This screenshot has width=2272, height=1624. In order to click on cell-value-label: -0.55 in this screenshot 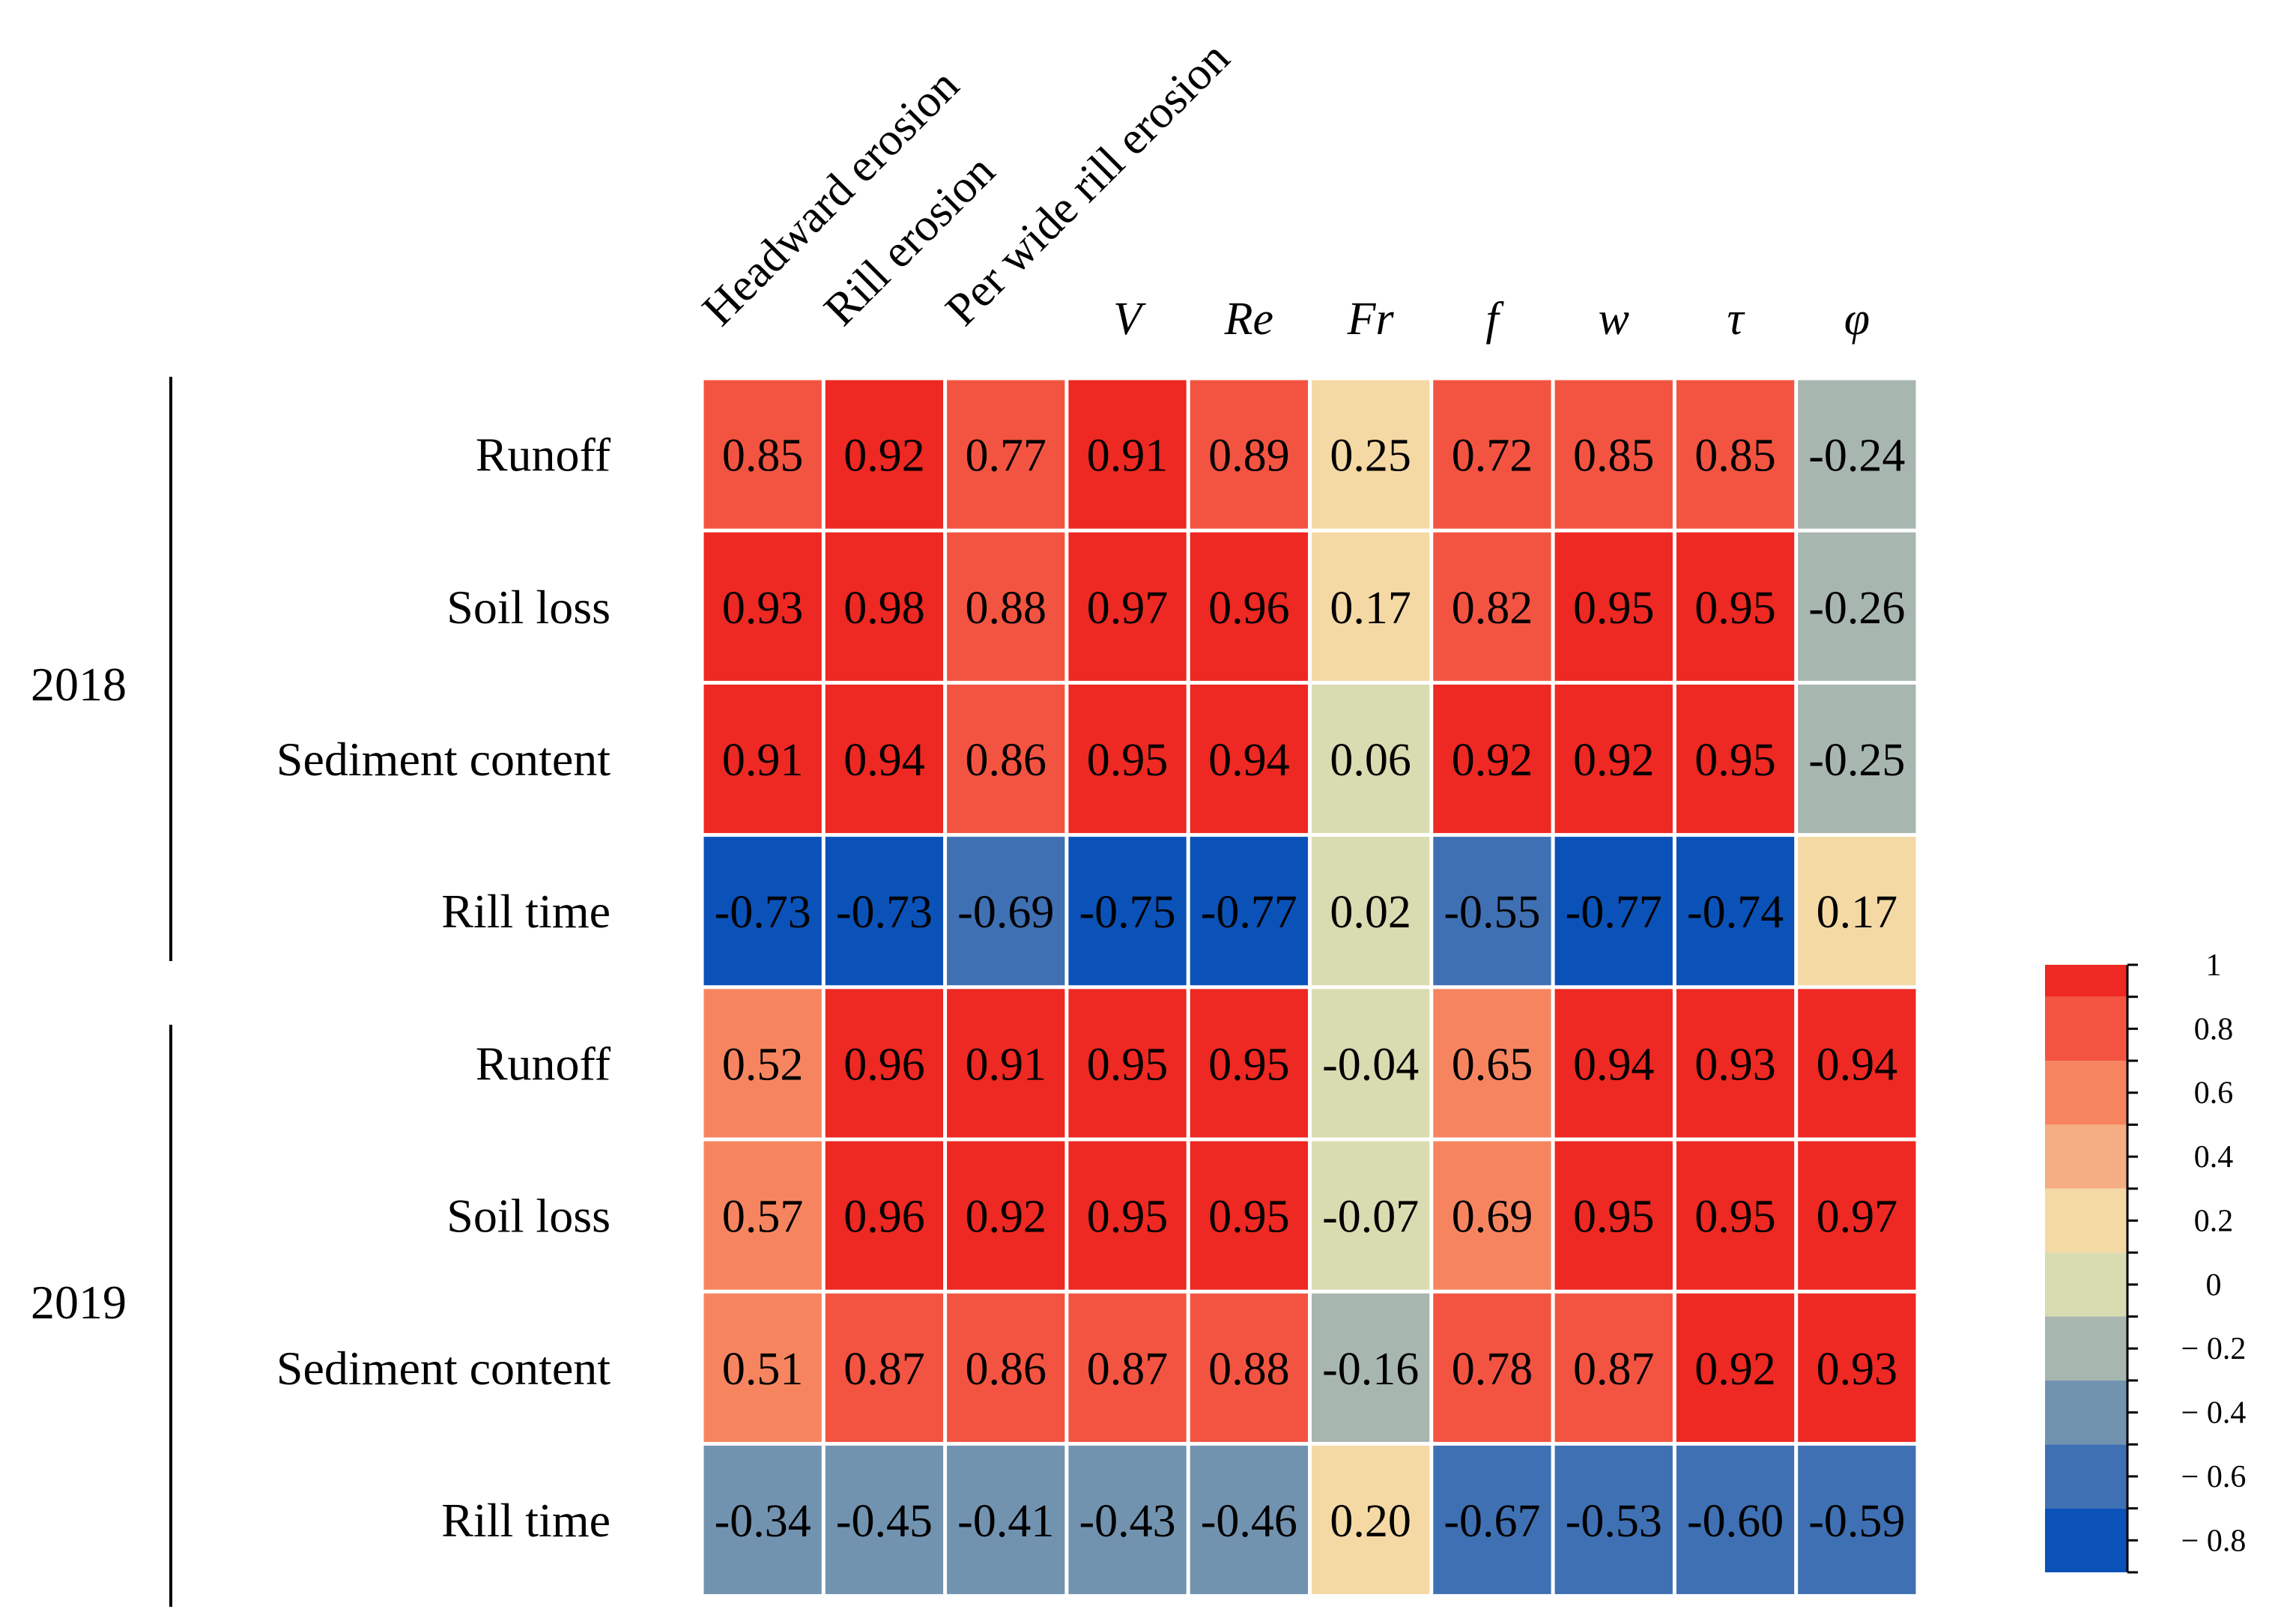, I will do `click(1492, 912)`.